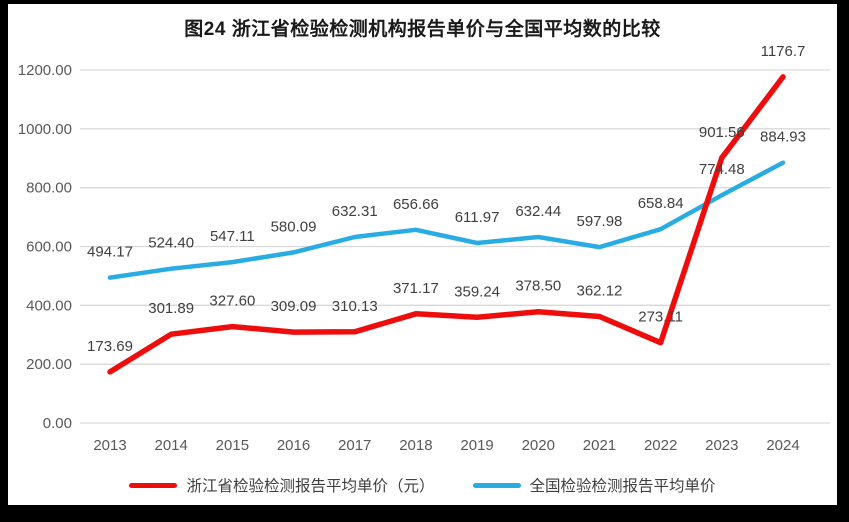 This screenshot has width=849, height=522. Describe the element at coordinates (355, 306) in the screenshot. I see `data-label-zhejiang: 310.13` at that location.